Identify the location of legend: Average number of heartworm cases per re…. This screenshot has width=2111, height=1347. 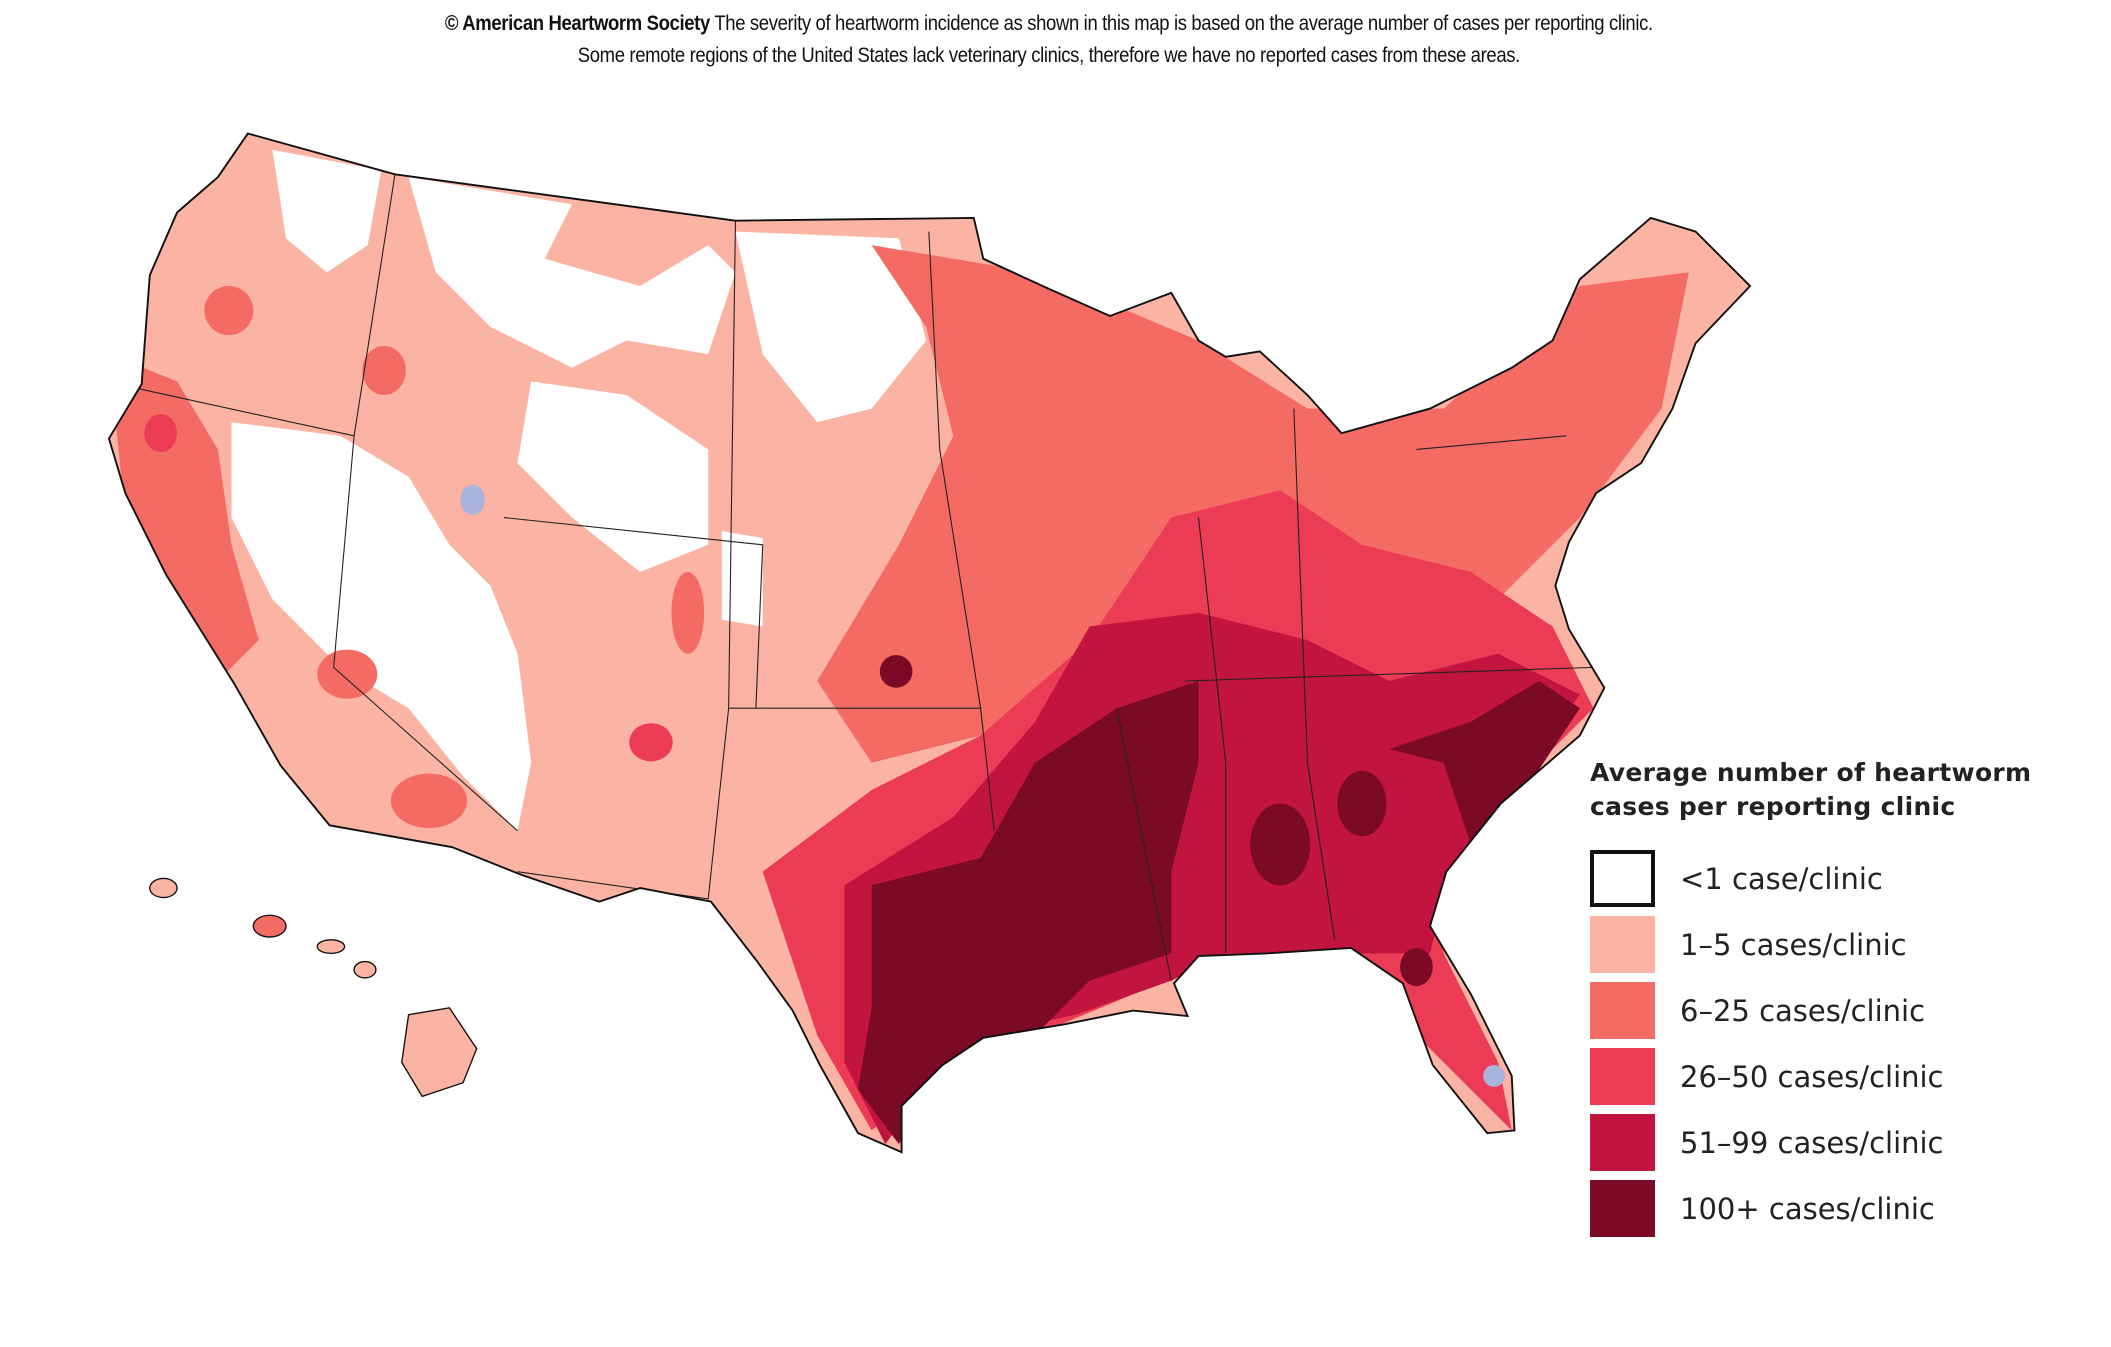
(1840, 1001).